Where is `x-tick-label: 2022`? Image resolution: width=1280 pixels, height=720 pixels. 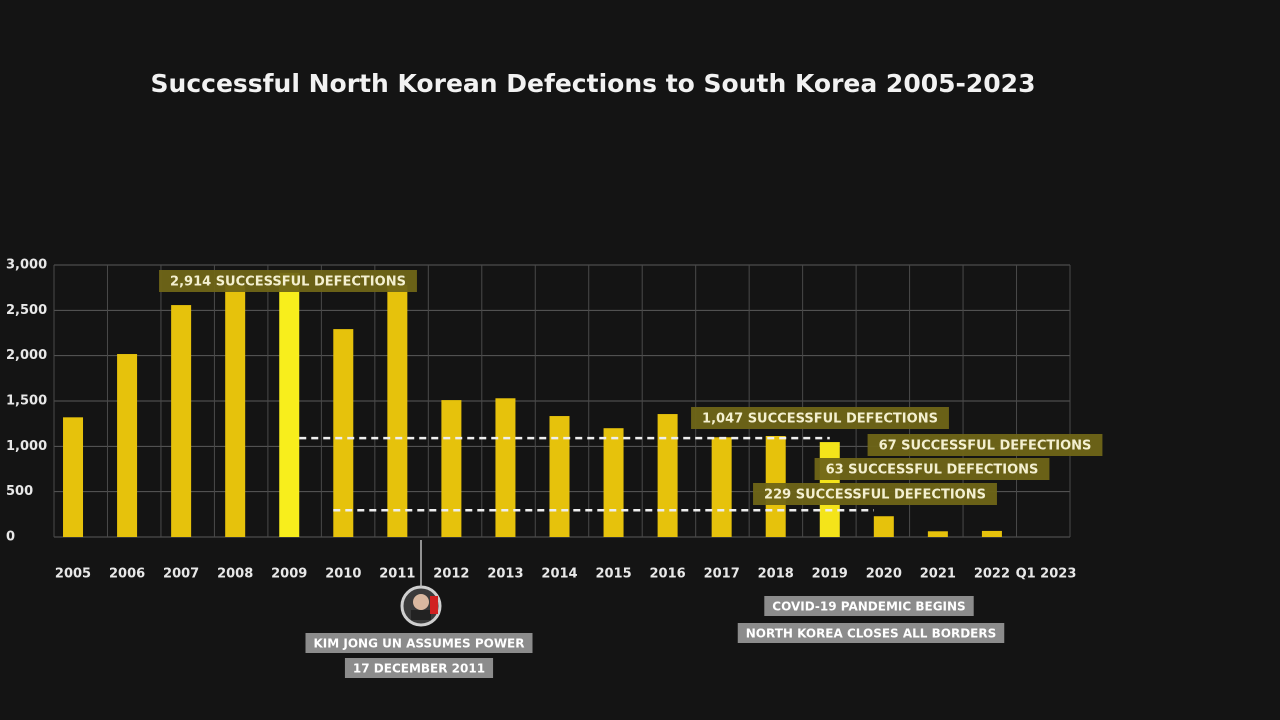 x-tick-label: 2022 is located at coordinates (992, 574).